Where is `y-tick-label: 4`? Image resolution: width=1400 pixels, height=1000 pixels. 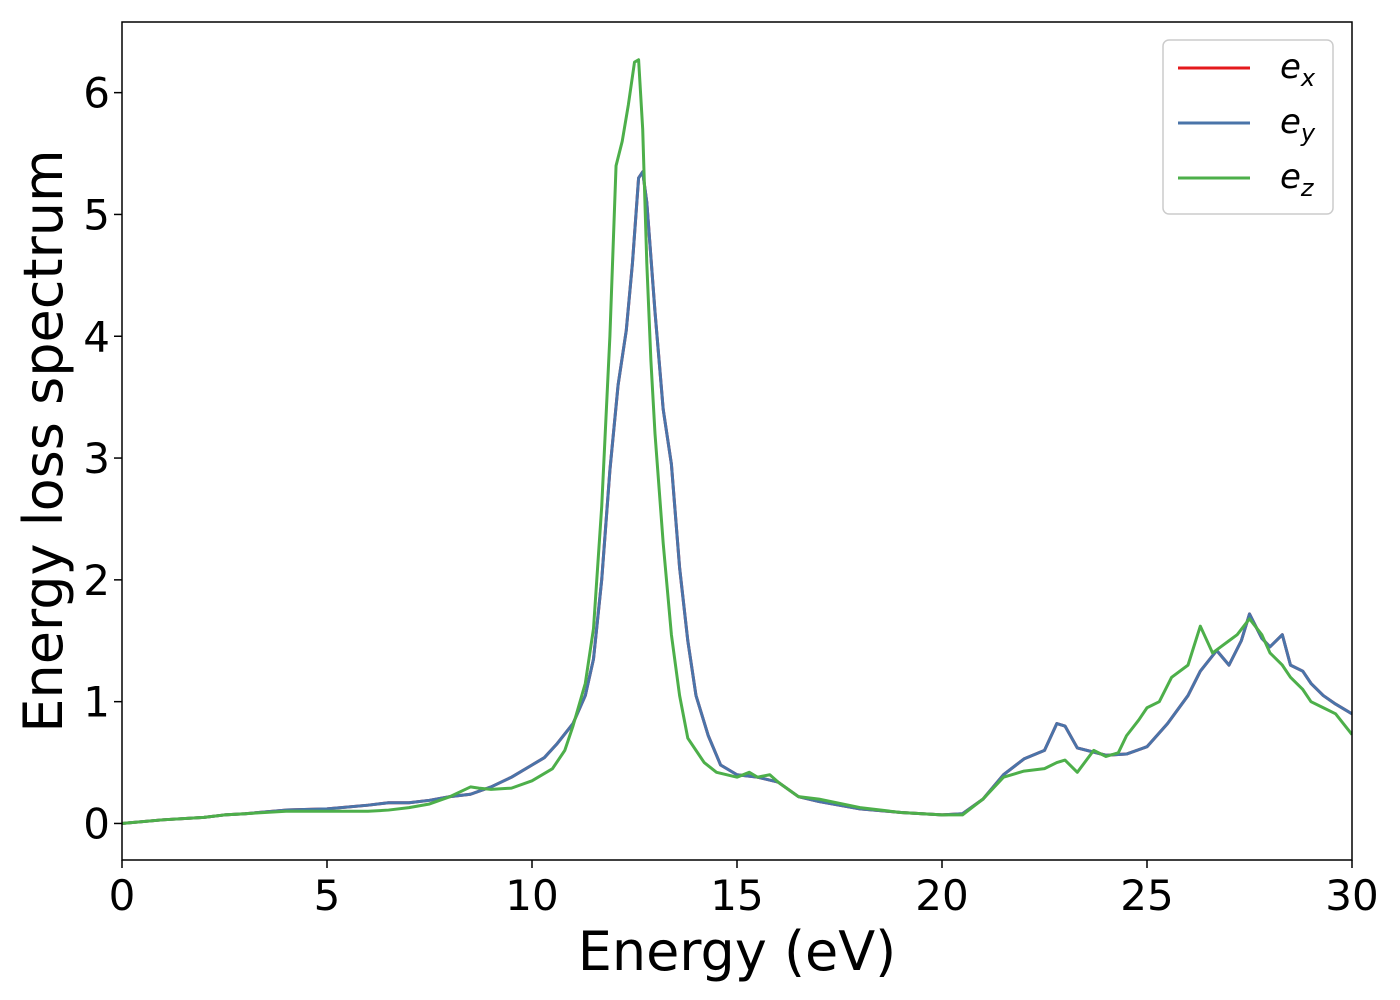
y-tick-label: 4 is located at coordinates (96, 336).